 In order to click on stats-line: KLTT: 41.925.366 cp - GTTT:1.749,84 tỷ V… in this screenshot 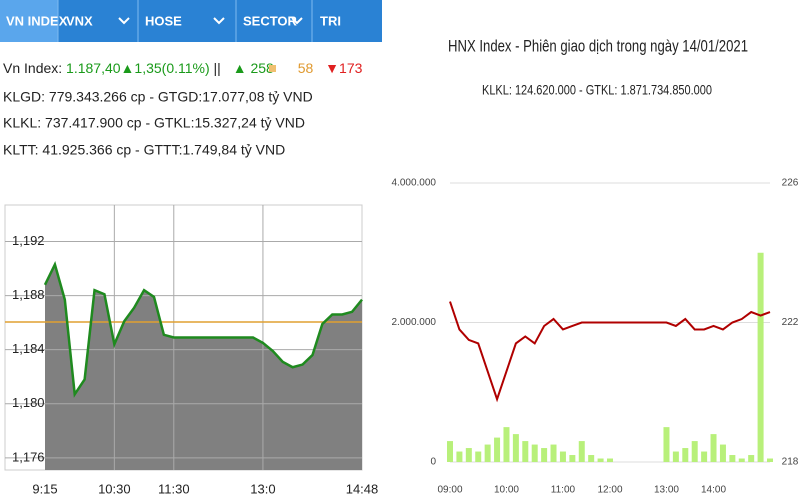, I will do `click(144, 150)`.